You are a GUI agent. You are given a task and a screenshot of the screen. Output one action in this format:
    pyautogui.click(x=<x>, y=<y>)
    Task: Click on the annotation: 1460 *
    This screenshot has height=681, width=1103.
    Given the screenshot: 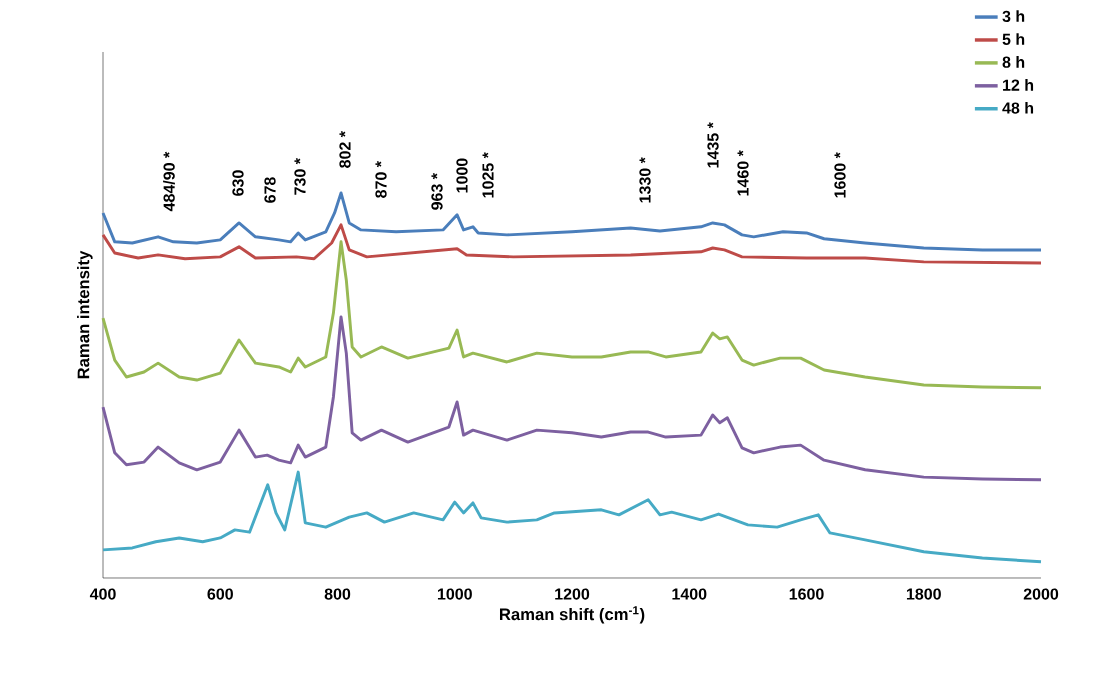 What is the action you would take?
    pyautogui.click(x=743, y=173)
    